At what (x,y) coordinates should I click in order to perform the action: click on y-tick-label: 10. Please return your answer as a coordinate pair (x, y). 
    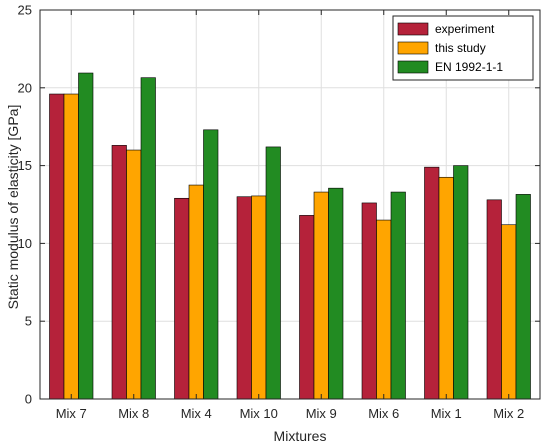
    Looking at the image, I should click on (25, 243).